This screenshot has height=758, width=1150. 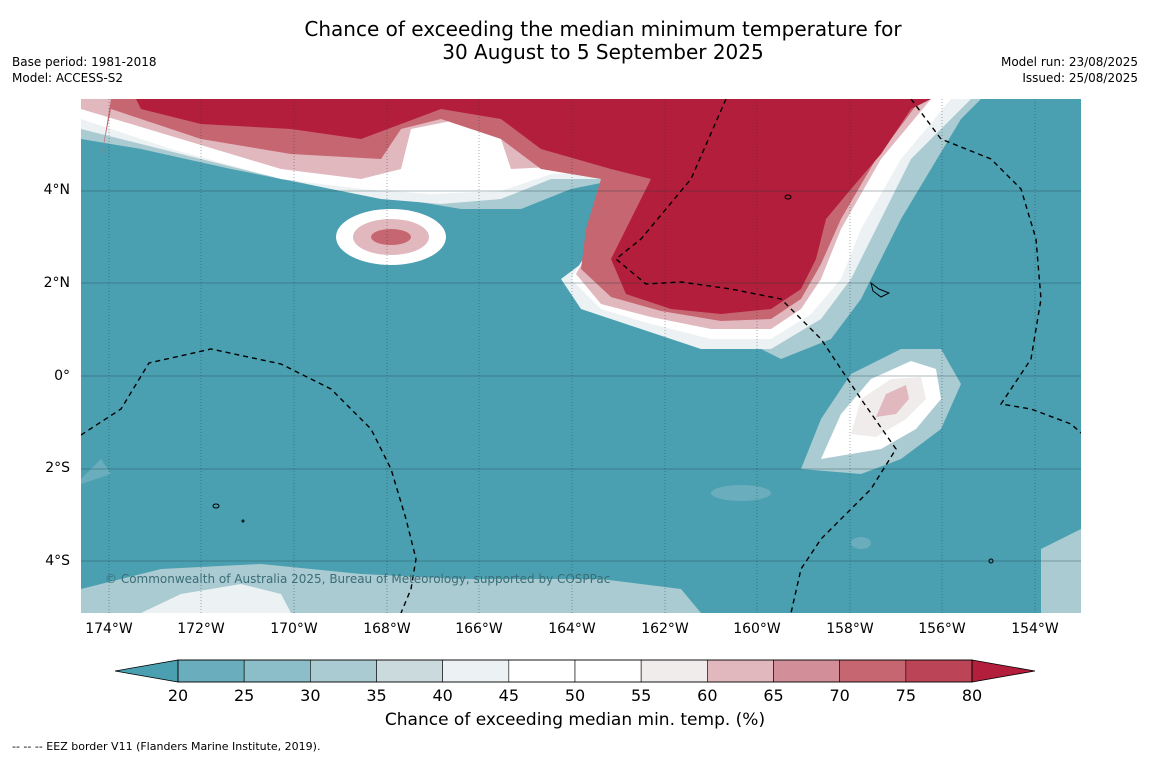 What do you see at coordinates (391, 237) in the screenshot?
I see `warm-patch-168w-core` at bounding box center [391, 237].